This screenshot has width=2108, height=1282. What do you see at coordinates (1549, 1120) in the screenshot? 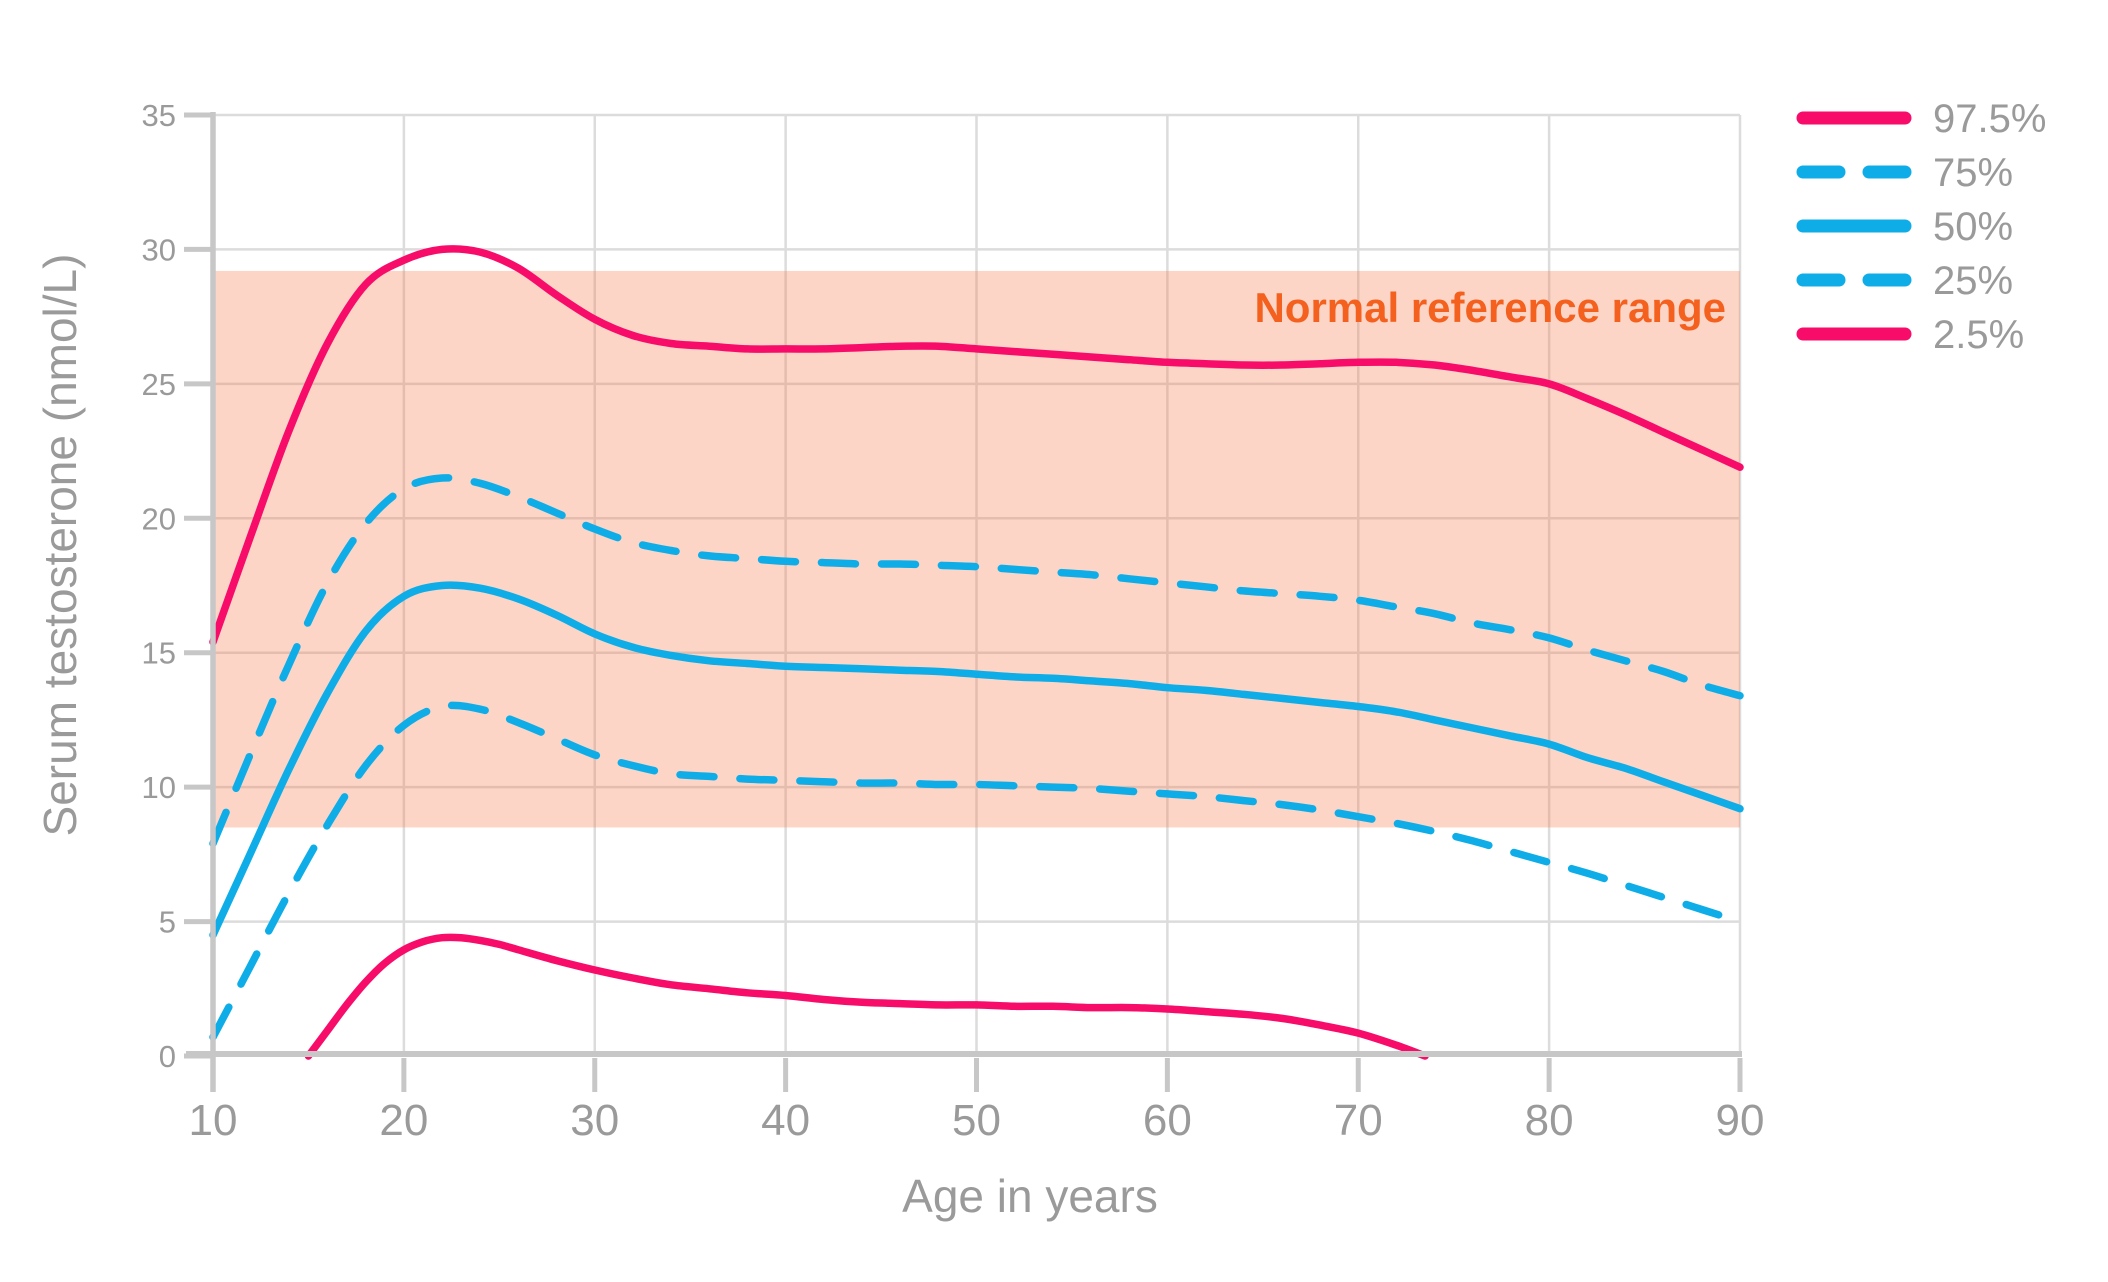
I see `x-tick-label: 80` at bounding box center [1549, 1120].